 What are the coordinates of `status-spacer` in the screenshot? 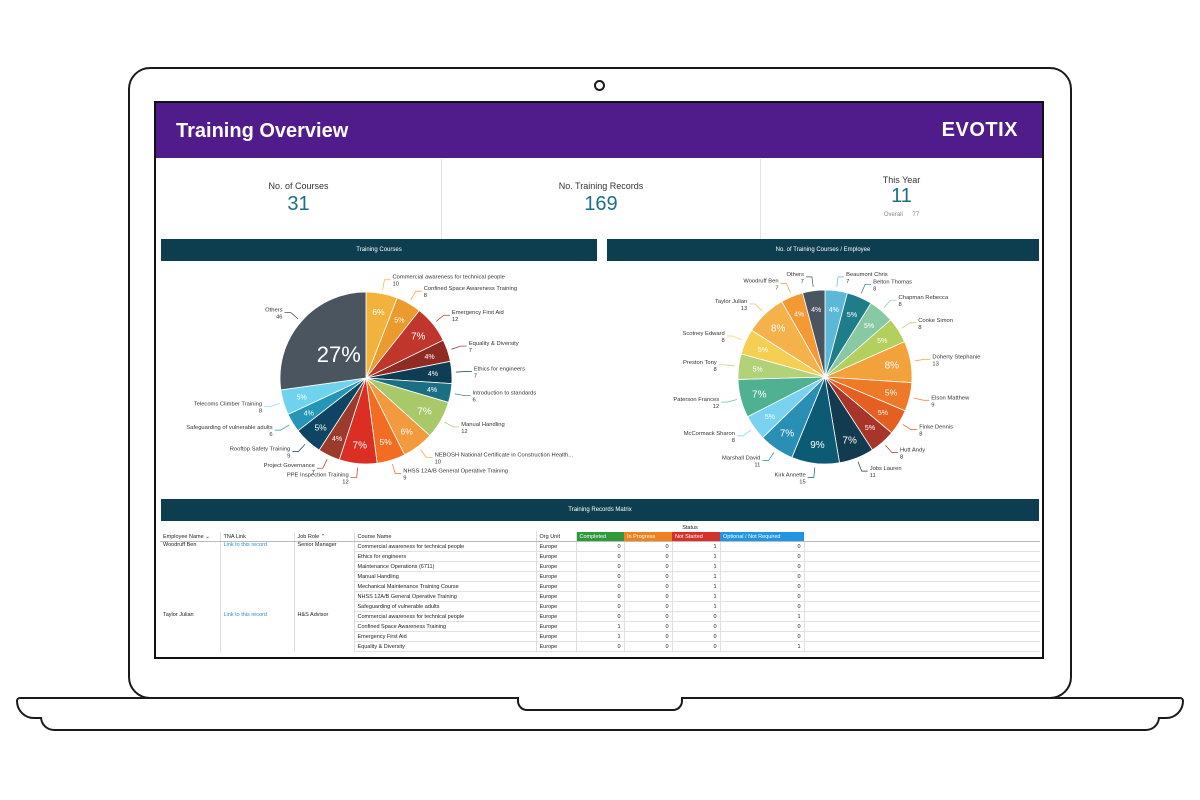 It's located at (368, 527).